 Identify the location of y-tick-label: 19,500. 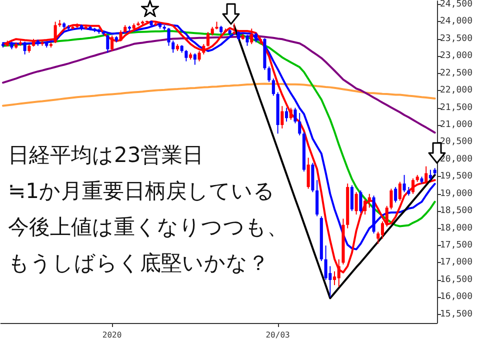
(456, 177).